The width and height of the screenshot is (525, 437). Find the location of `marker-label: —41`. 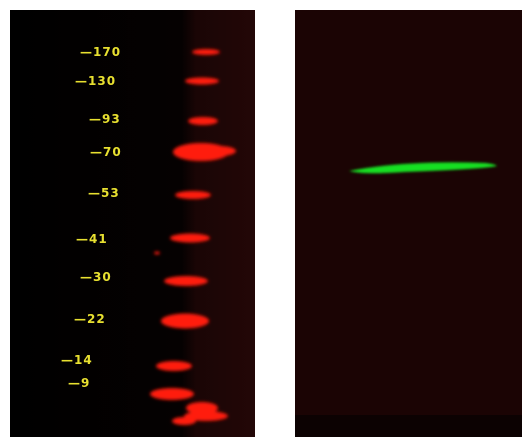

marker-label: —41 is located at coordinates (92, 239).